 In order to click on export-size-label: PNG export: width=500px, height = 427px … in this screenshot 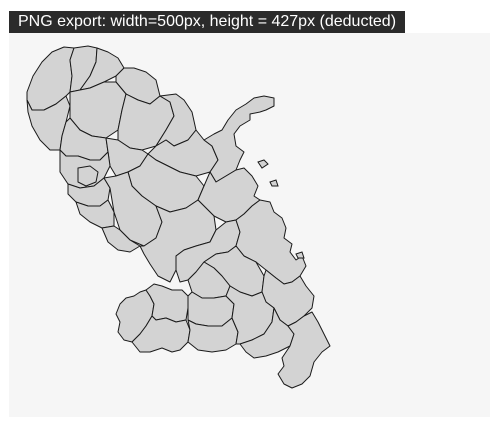, I will do `click(207, 22)`.